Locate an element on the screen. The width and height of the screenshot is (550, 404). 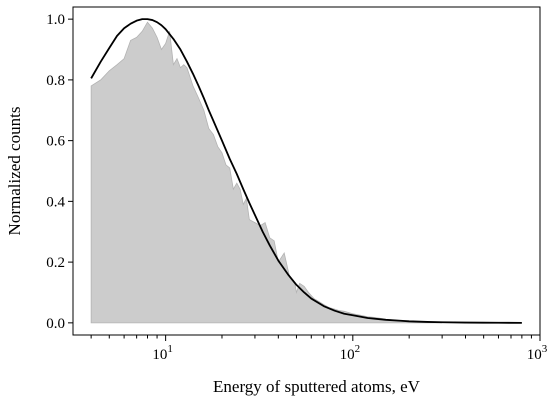
x-tick-label: 10² is located at coordinates (350, 353).